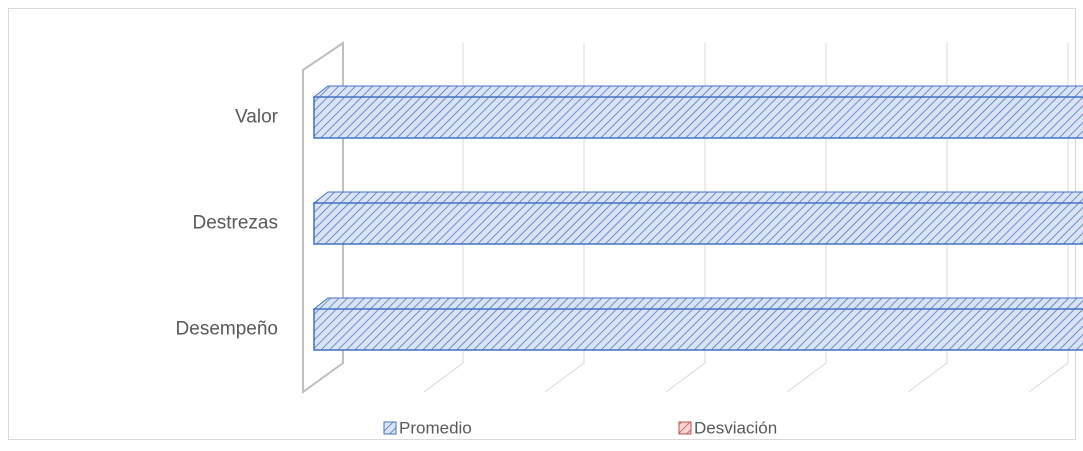  What do you see at coordinates (257, 117) in the screenshot?
I see `y-tick-label: Valor` at bounding box center [257, 117].